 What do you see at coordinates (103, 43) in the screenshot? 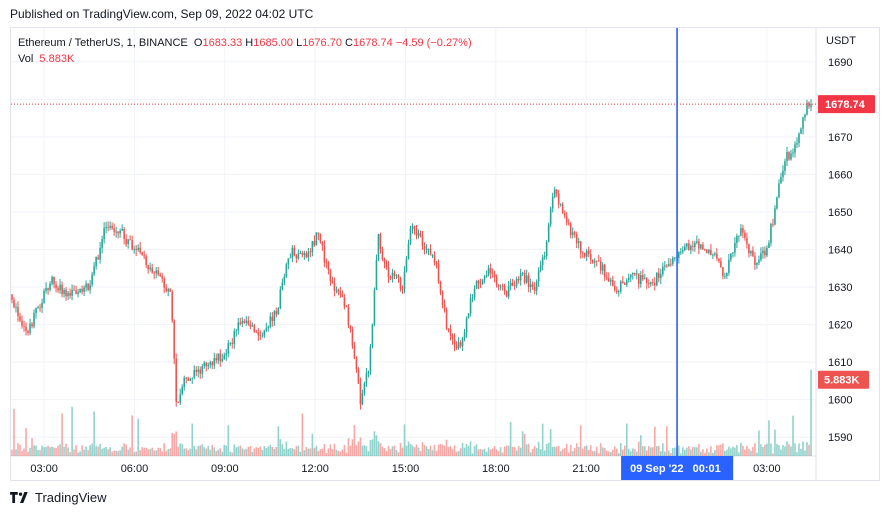
I see `legend-symbol: Ethereum / TetherUS, 1, BINANCE` at bounding box center [103, 43].